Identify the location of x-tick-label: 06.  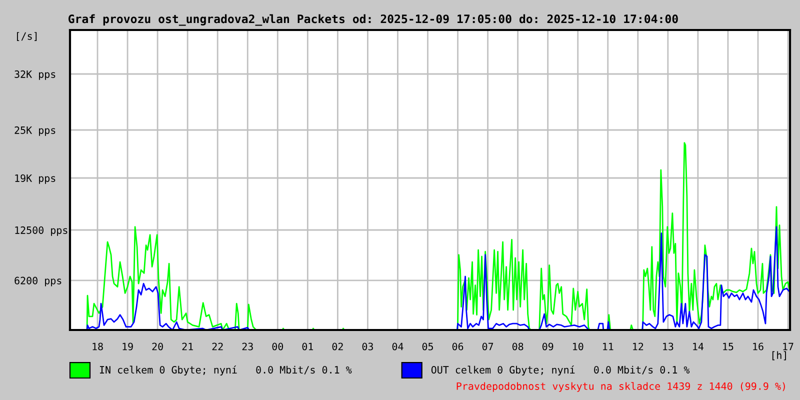
(458, 346).